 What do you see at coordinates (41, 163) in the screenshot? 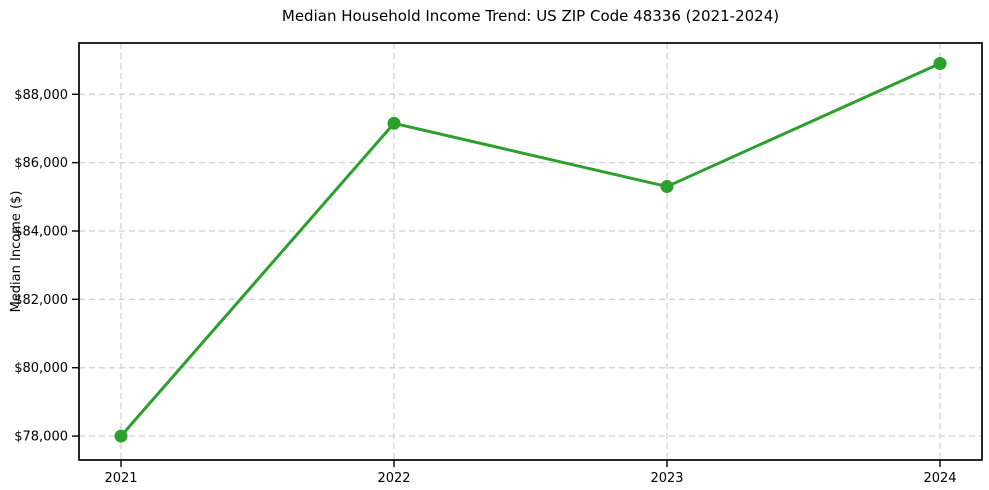
I see `y-tick-label: $86,000` at bounding box center [41, 163].